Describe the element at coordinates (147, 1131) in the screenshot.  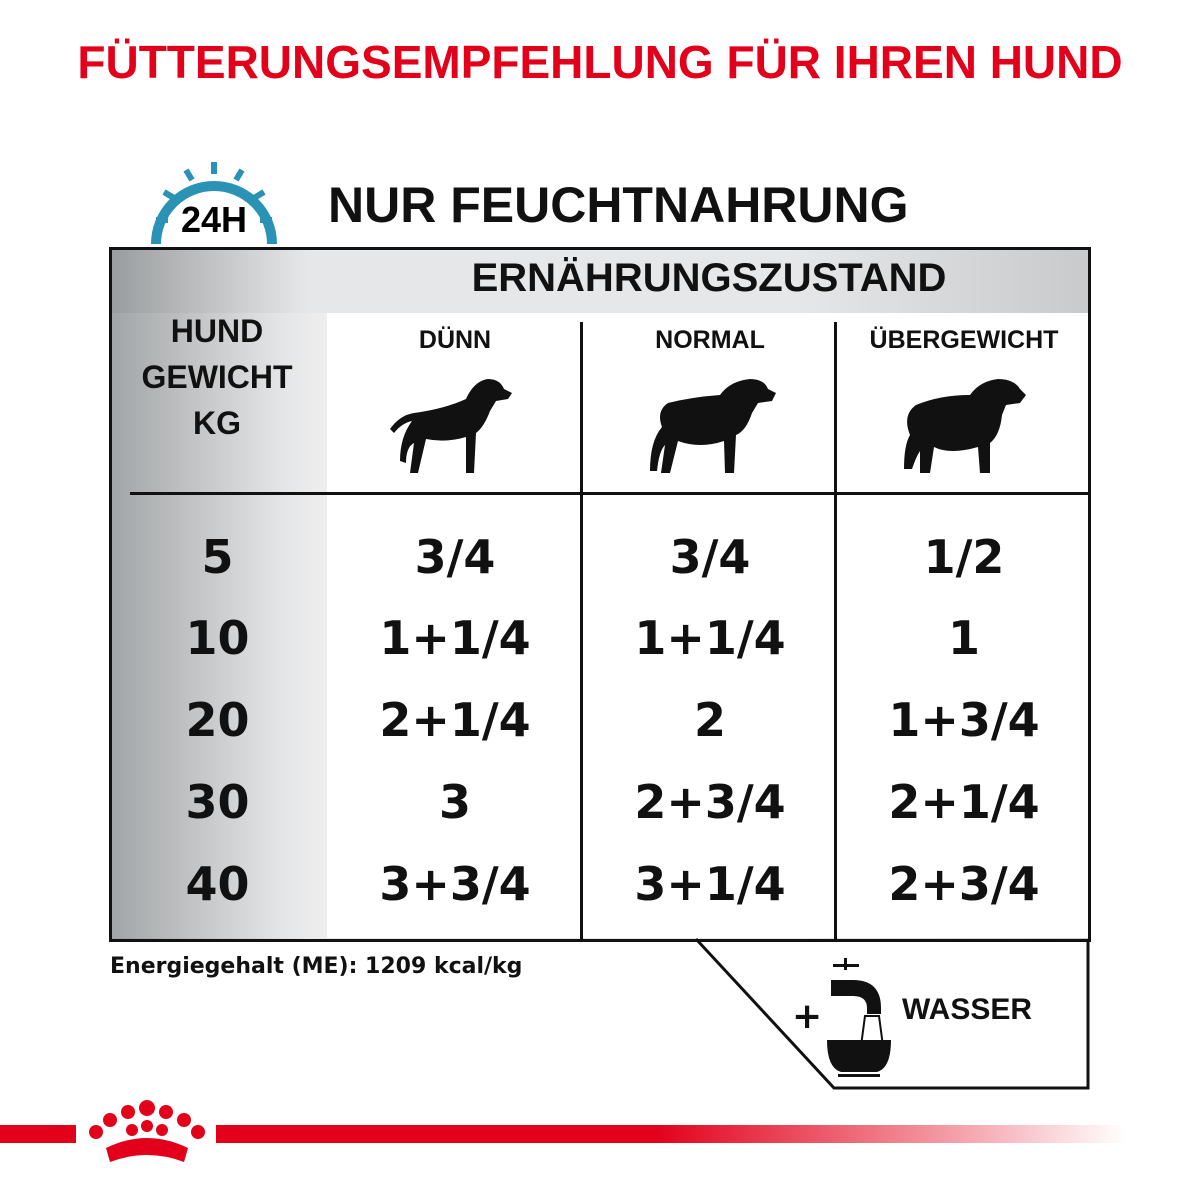
I see `royal-canin-crown-logo` at that location.